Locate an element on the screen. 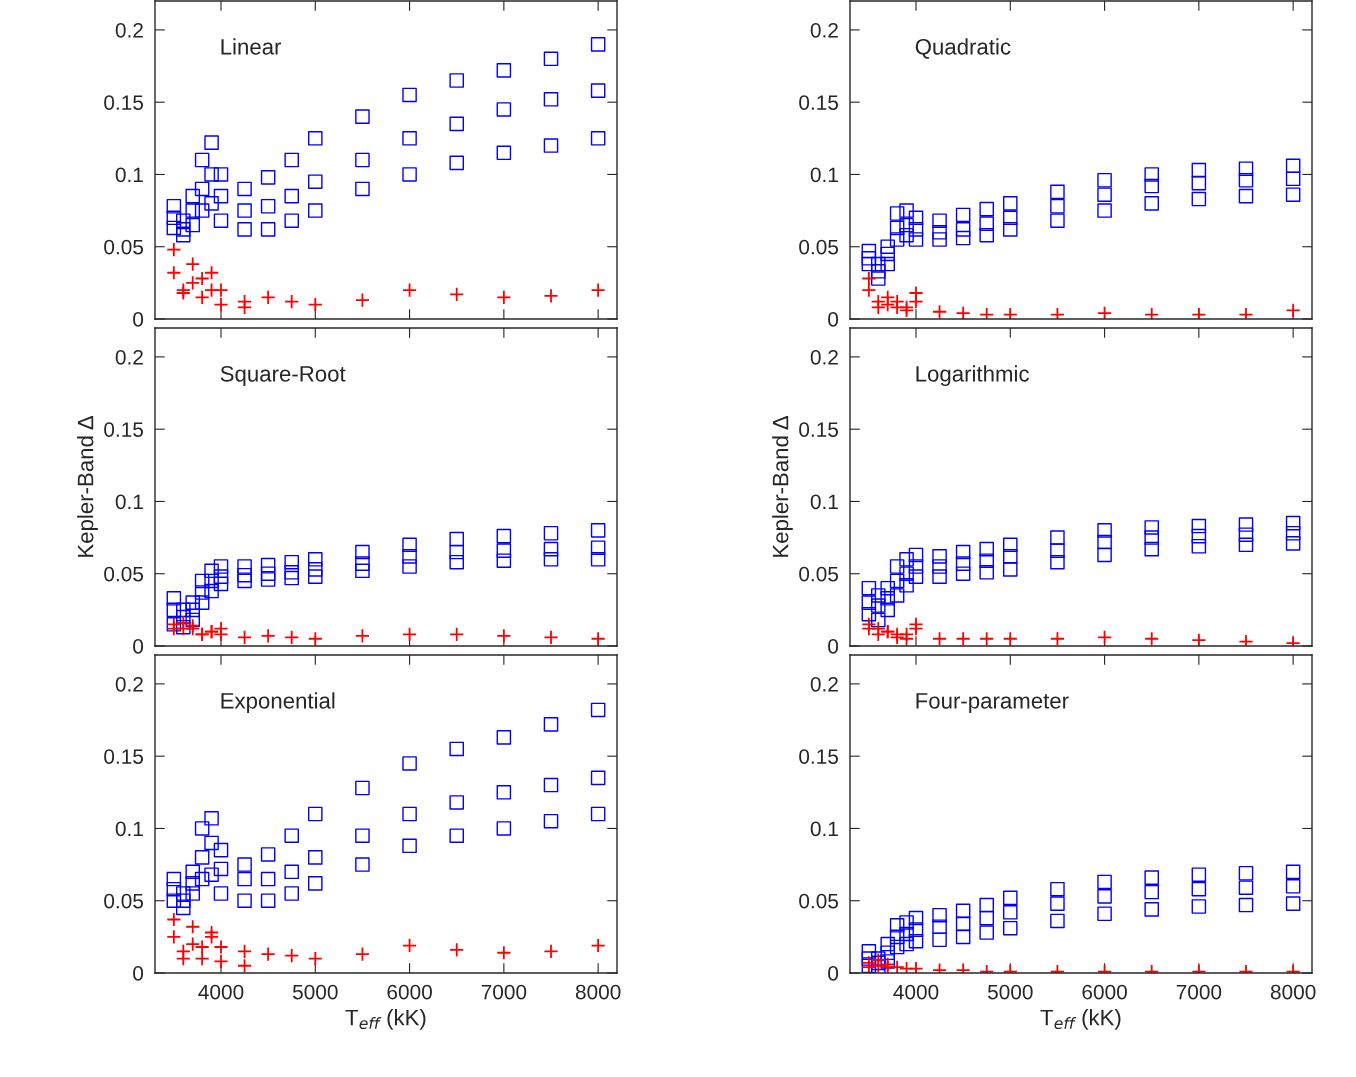 The width and height of the screenshot is (1356, 1077). text: Square-Root is located at coordinates (283, 376).